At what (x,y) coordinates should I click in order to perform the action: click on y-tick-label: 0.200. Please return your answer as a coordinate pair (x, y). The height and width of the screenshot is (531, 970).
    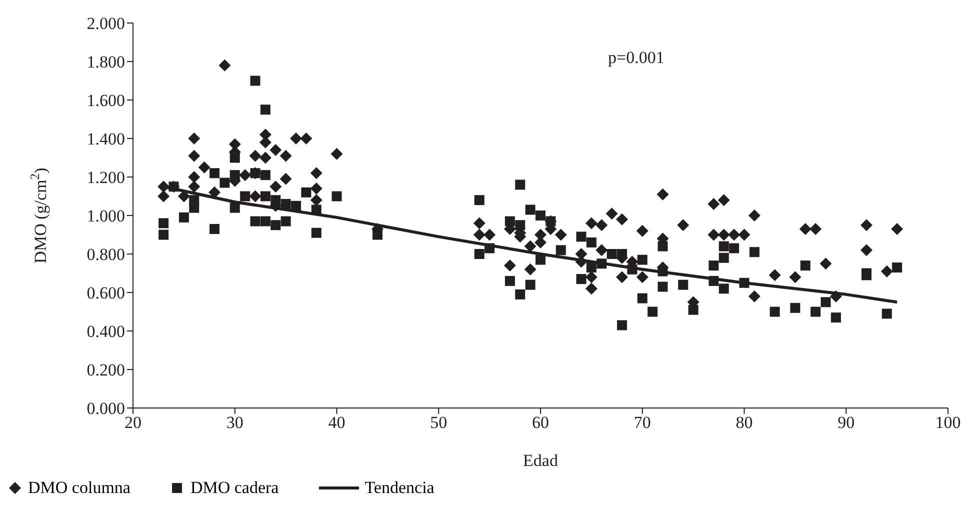
    Looking at the image, I should click on (105, 370).